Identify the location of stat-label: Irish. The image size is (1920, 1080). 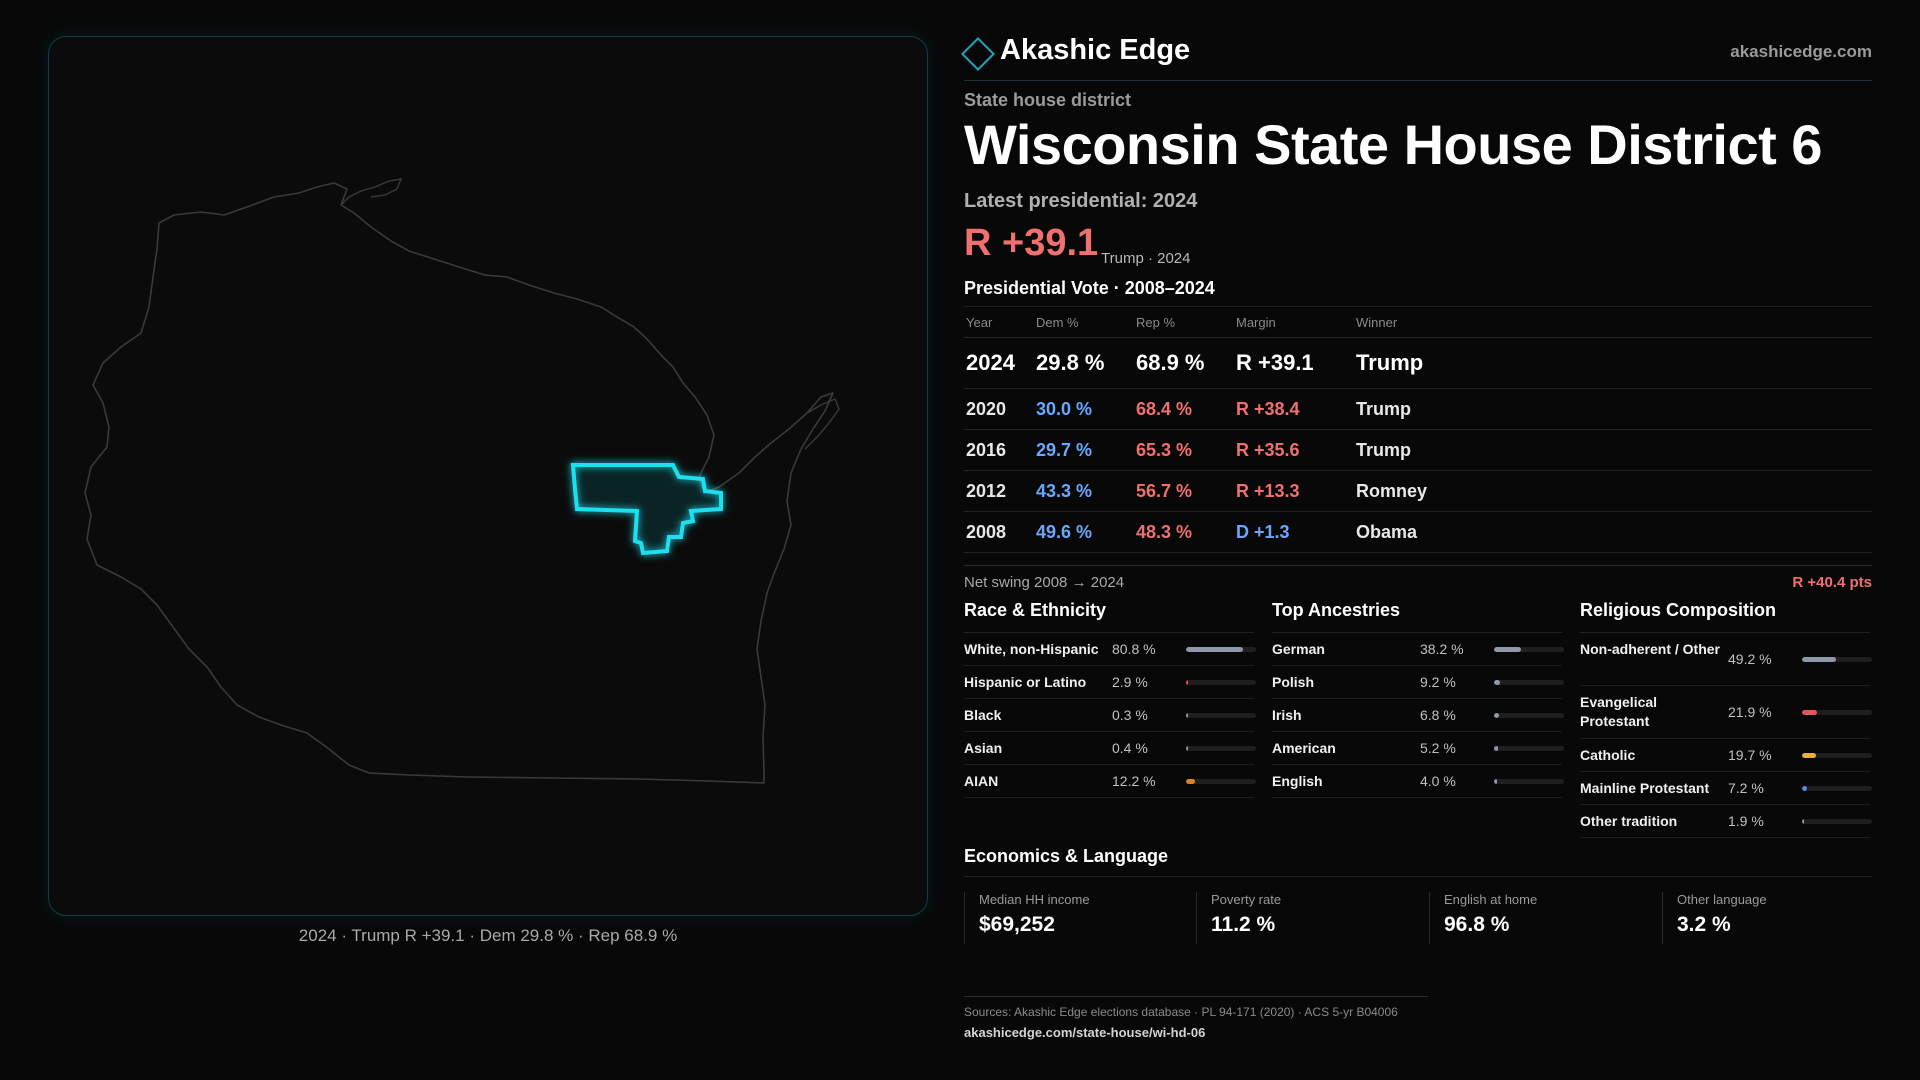
(1287, 715).